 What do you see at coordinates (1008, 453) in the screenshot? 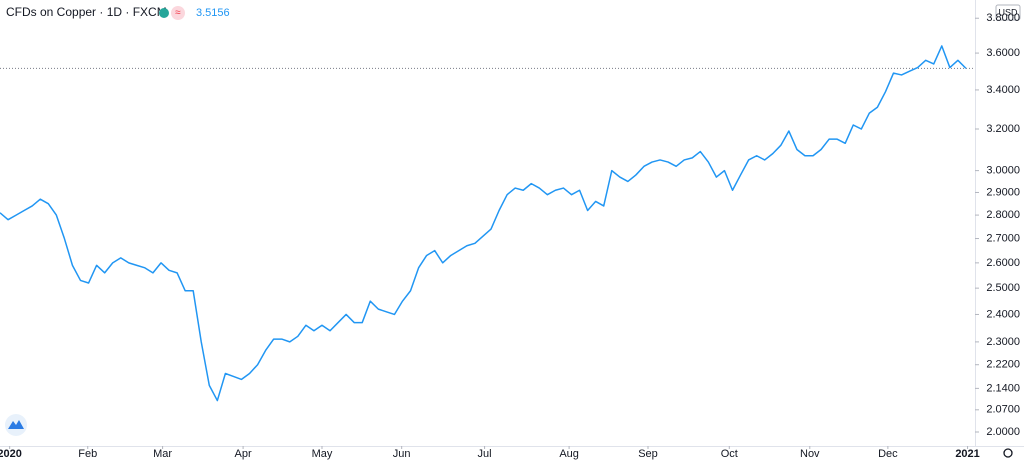
I see `settings-icon` at bounding box center [1008, 453].